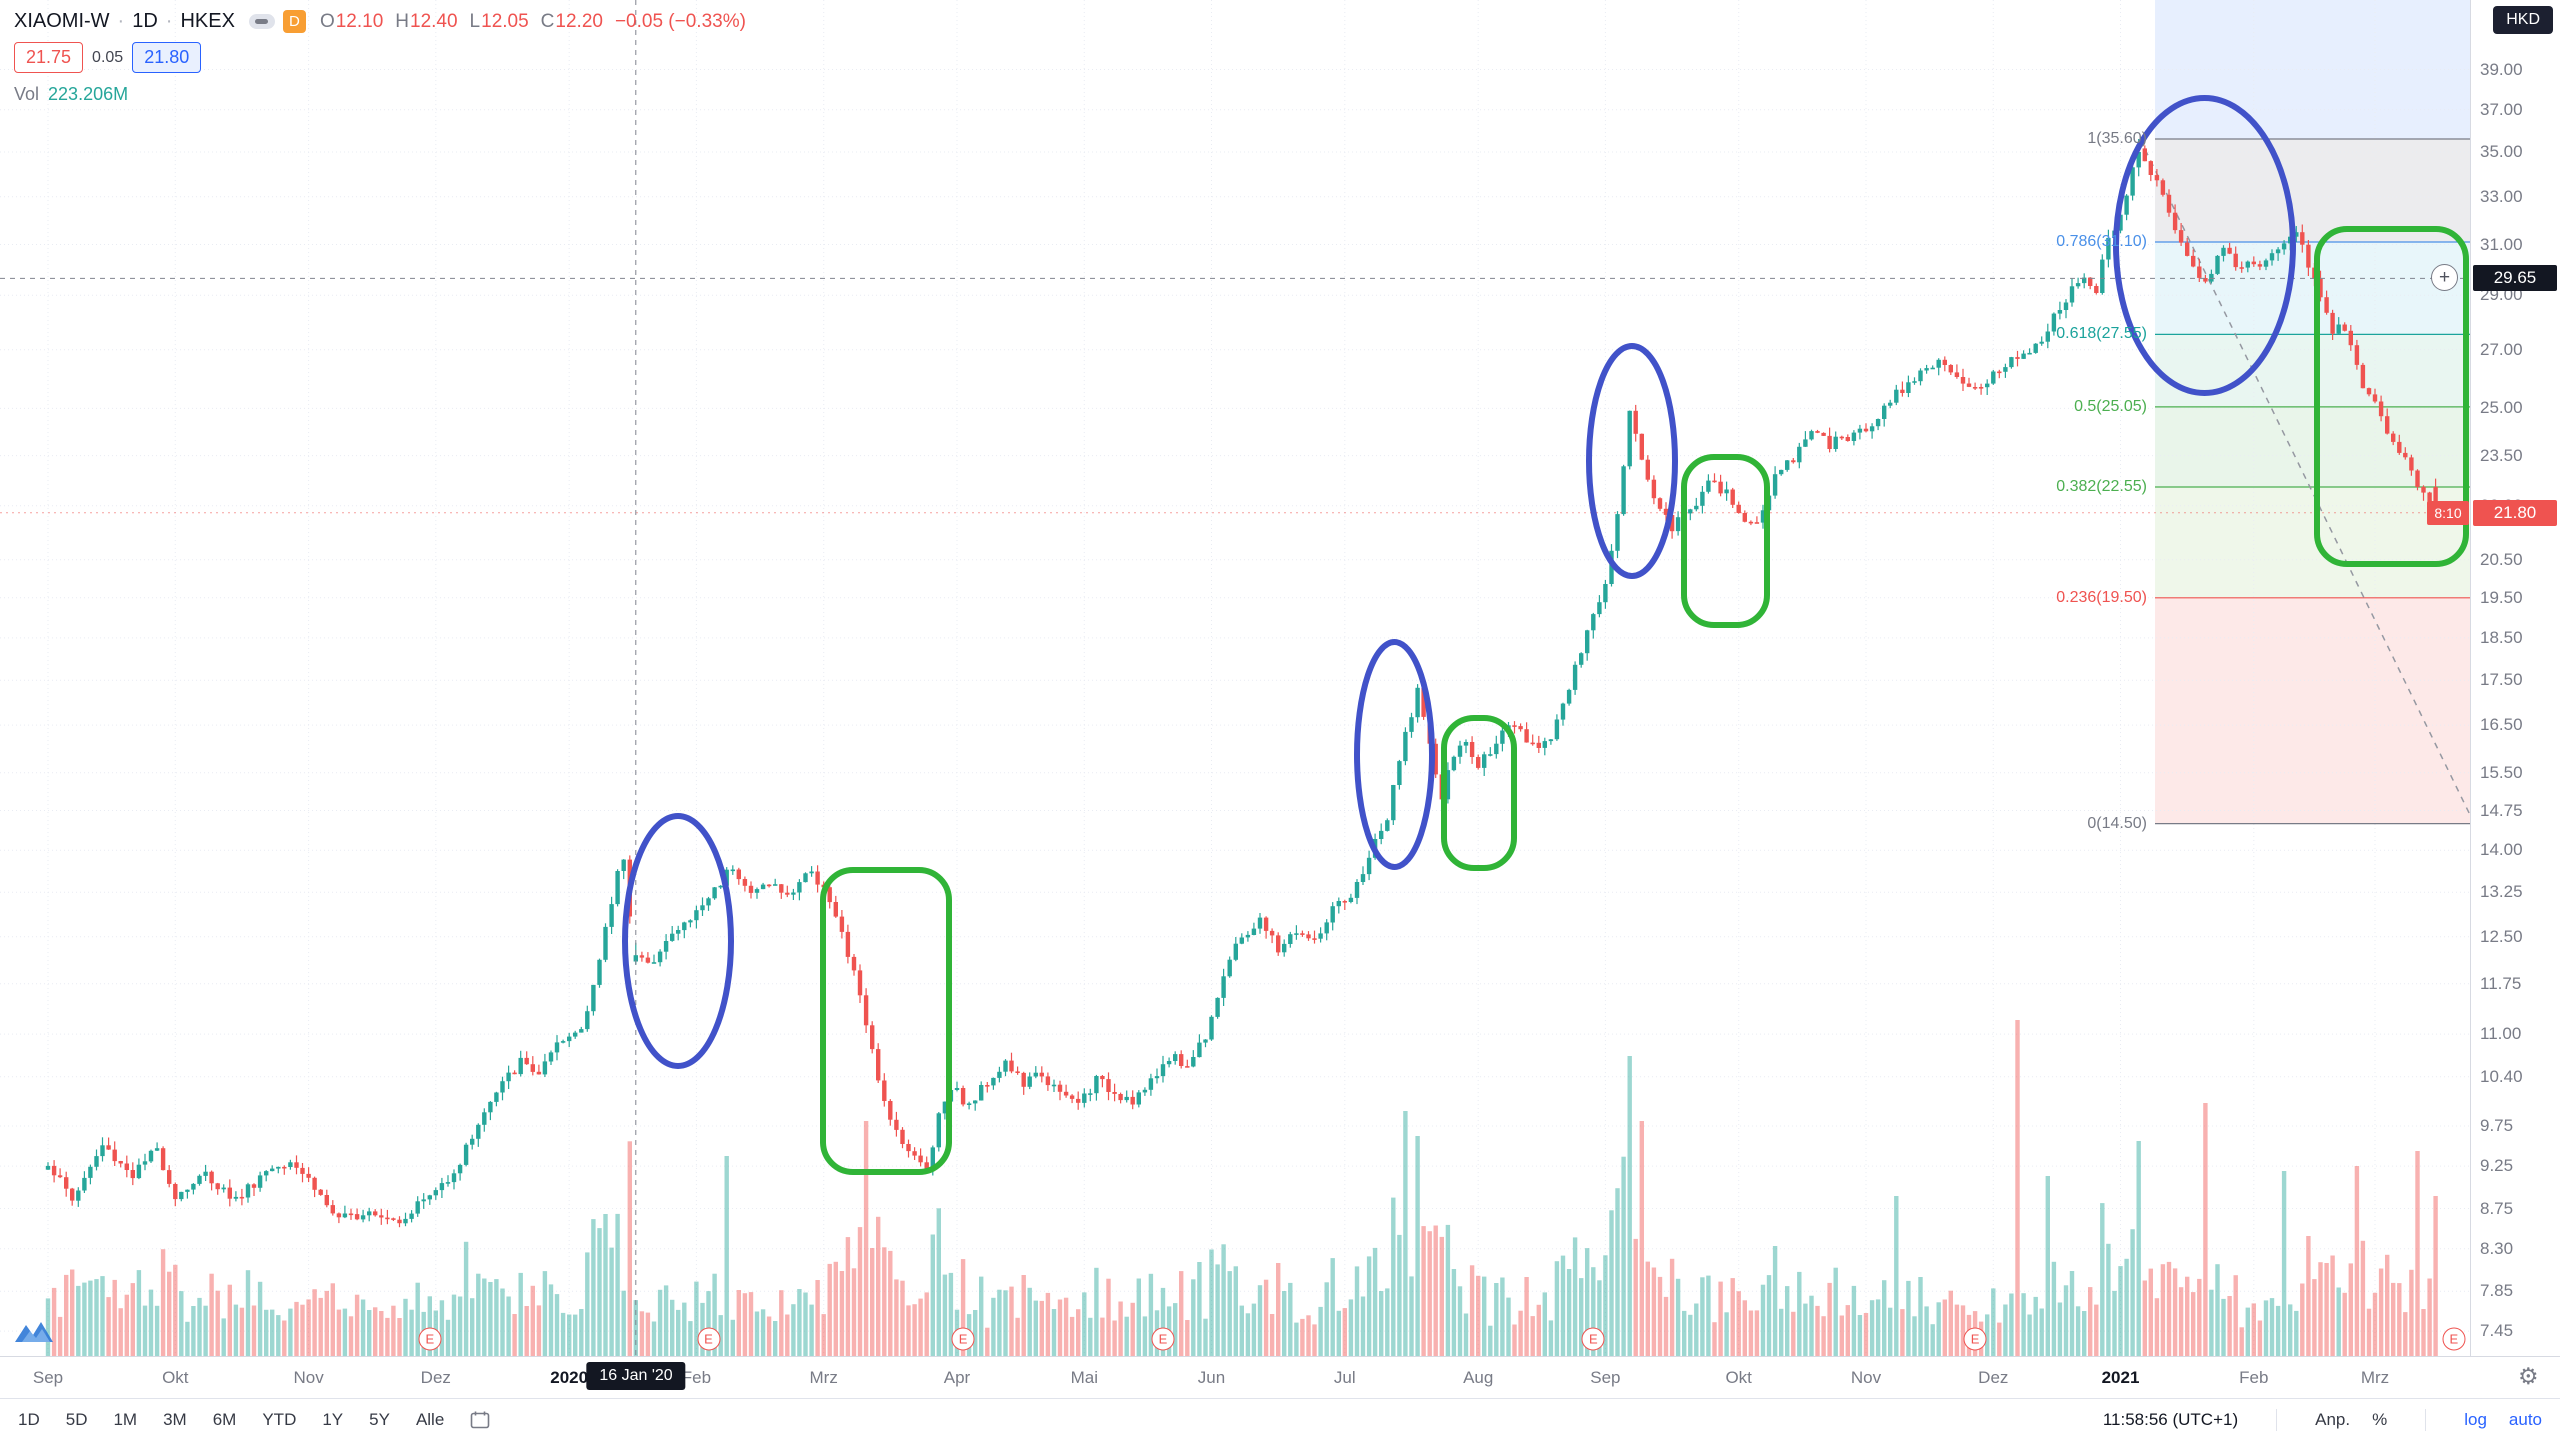  I want to click on delayed-data-badge: D, so click(294, 21).